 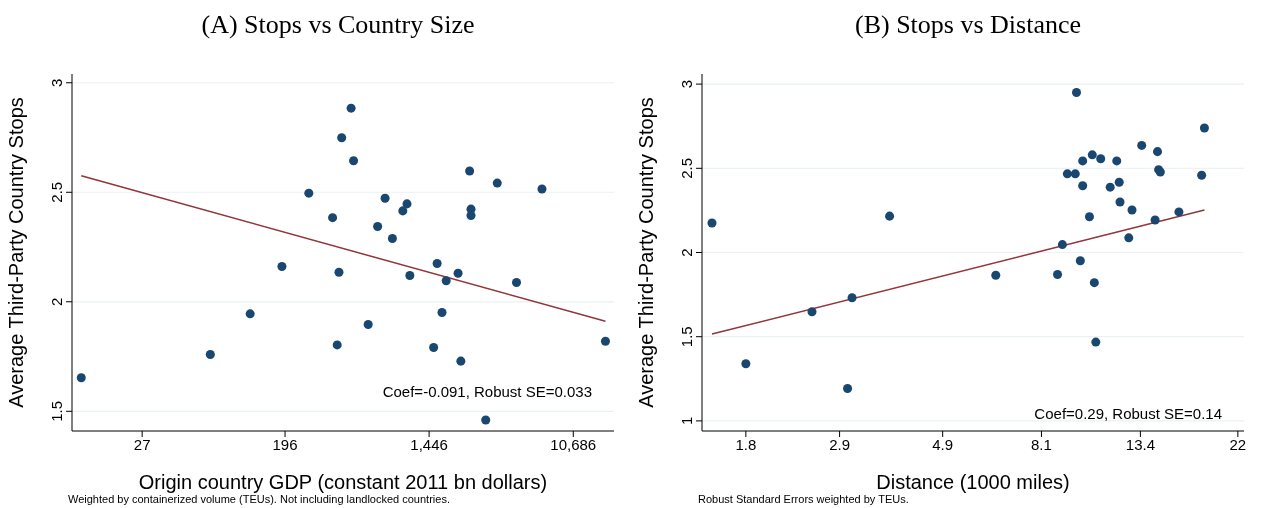 What do you see at coordinates (943, 444) in the screenshot?
I see `x-tick-label: 4.9` at bounding box center [943, 444].